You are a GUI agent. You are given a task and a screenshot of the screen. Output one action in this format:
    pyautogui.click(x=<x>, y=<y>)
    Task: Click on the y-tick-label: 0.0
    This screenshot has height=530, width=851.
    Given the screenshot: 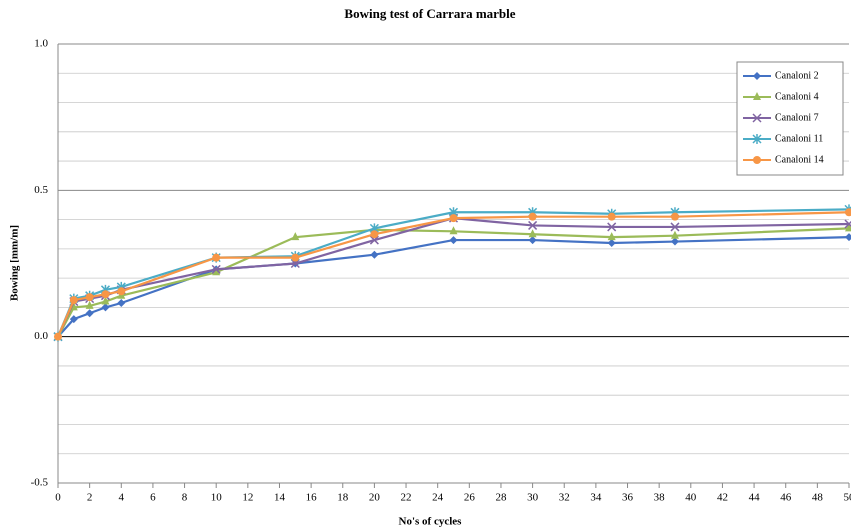 What is the action you would take?
    pyautogui.click(x=41, y=336)
    